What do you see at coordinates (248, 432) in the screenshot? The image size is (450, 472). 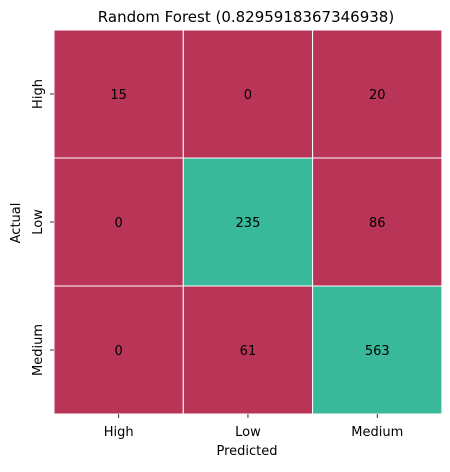 I see `x-tick-label-low: Low` at bounding box center [248, 432].